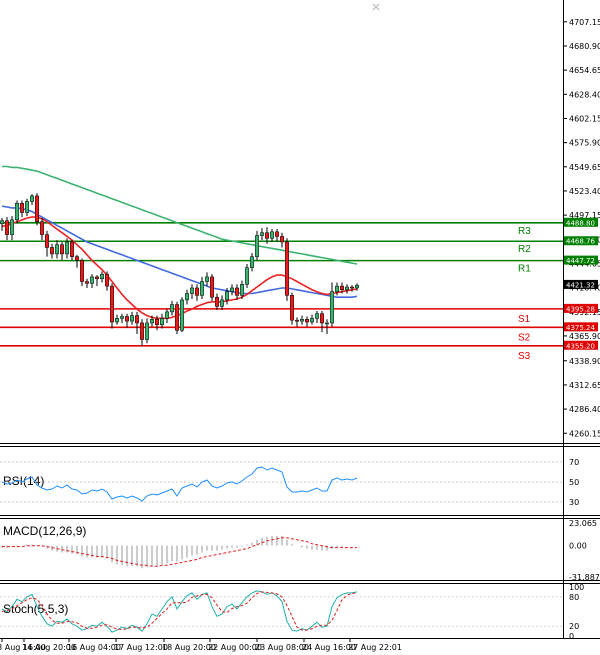 This screenshot has width=600, height=655. What do you see at coordinates (584, 118) in the screenshot?
I see `price-tick-label: 4602.15` at bounding box center [584, 118].